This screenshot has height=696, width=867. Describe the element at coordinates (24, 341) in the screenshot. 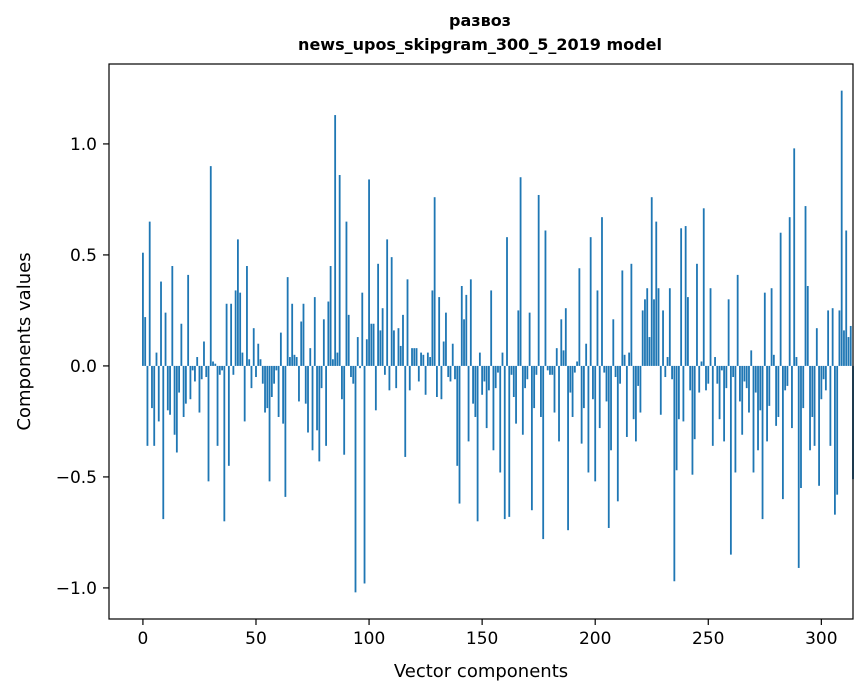

I see `y-axis-label: Components values` at that location.